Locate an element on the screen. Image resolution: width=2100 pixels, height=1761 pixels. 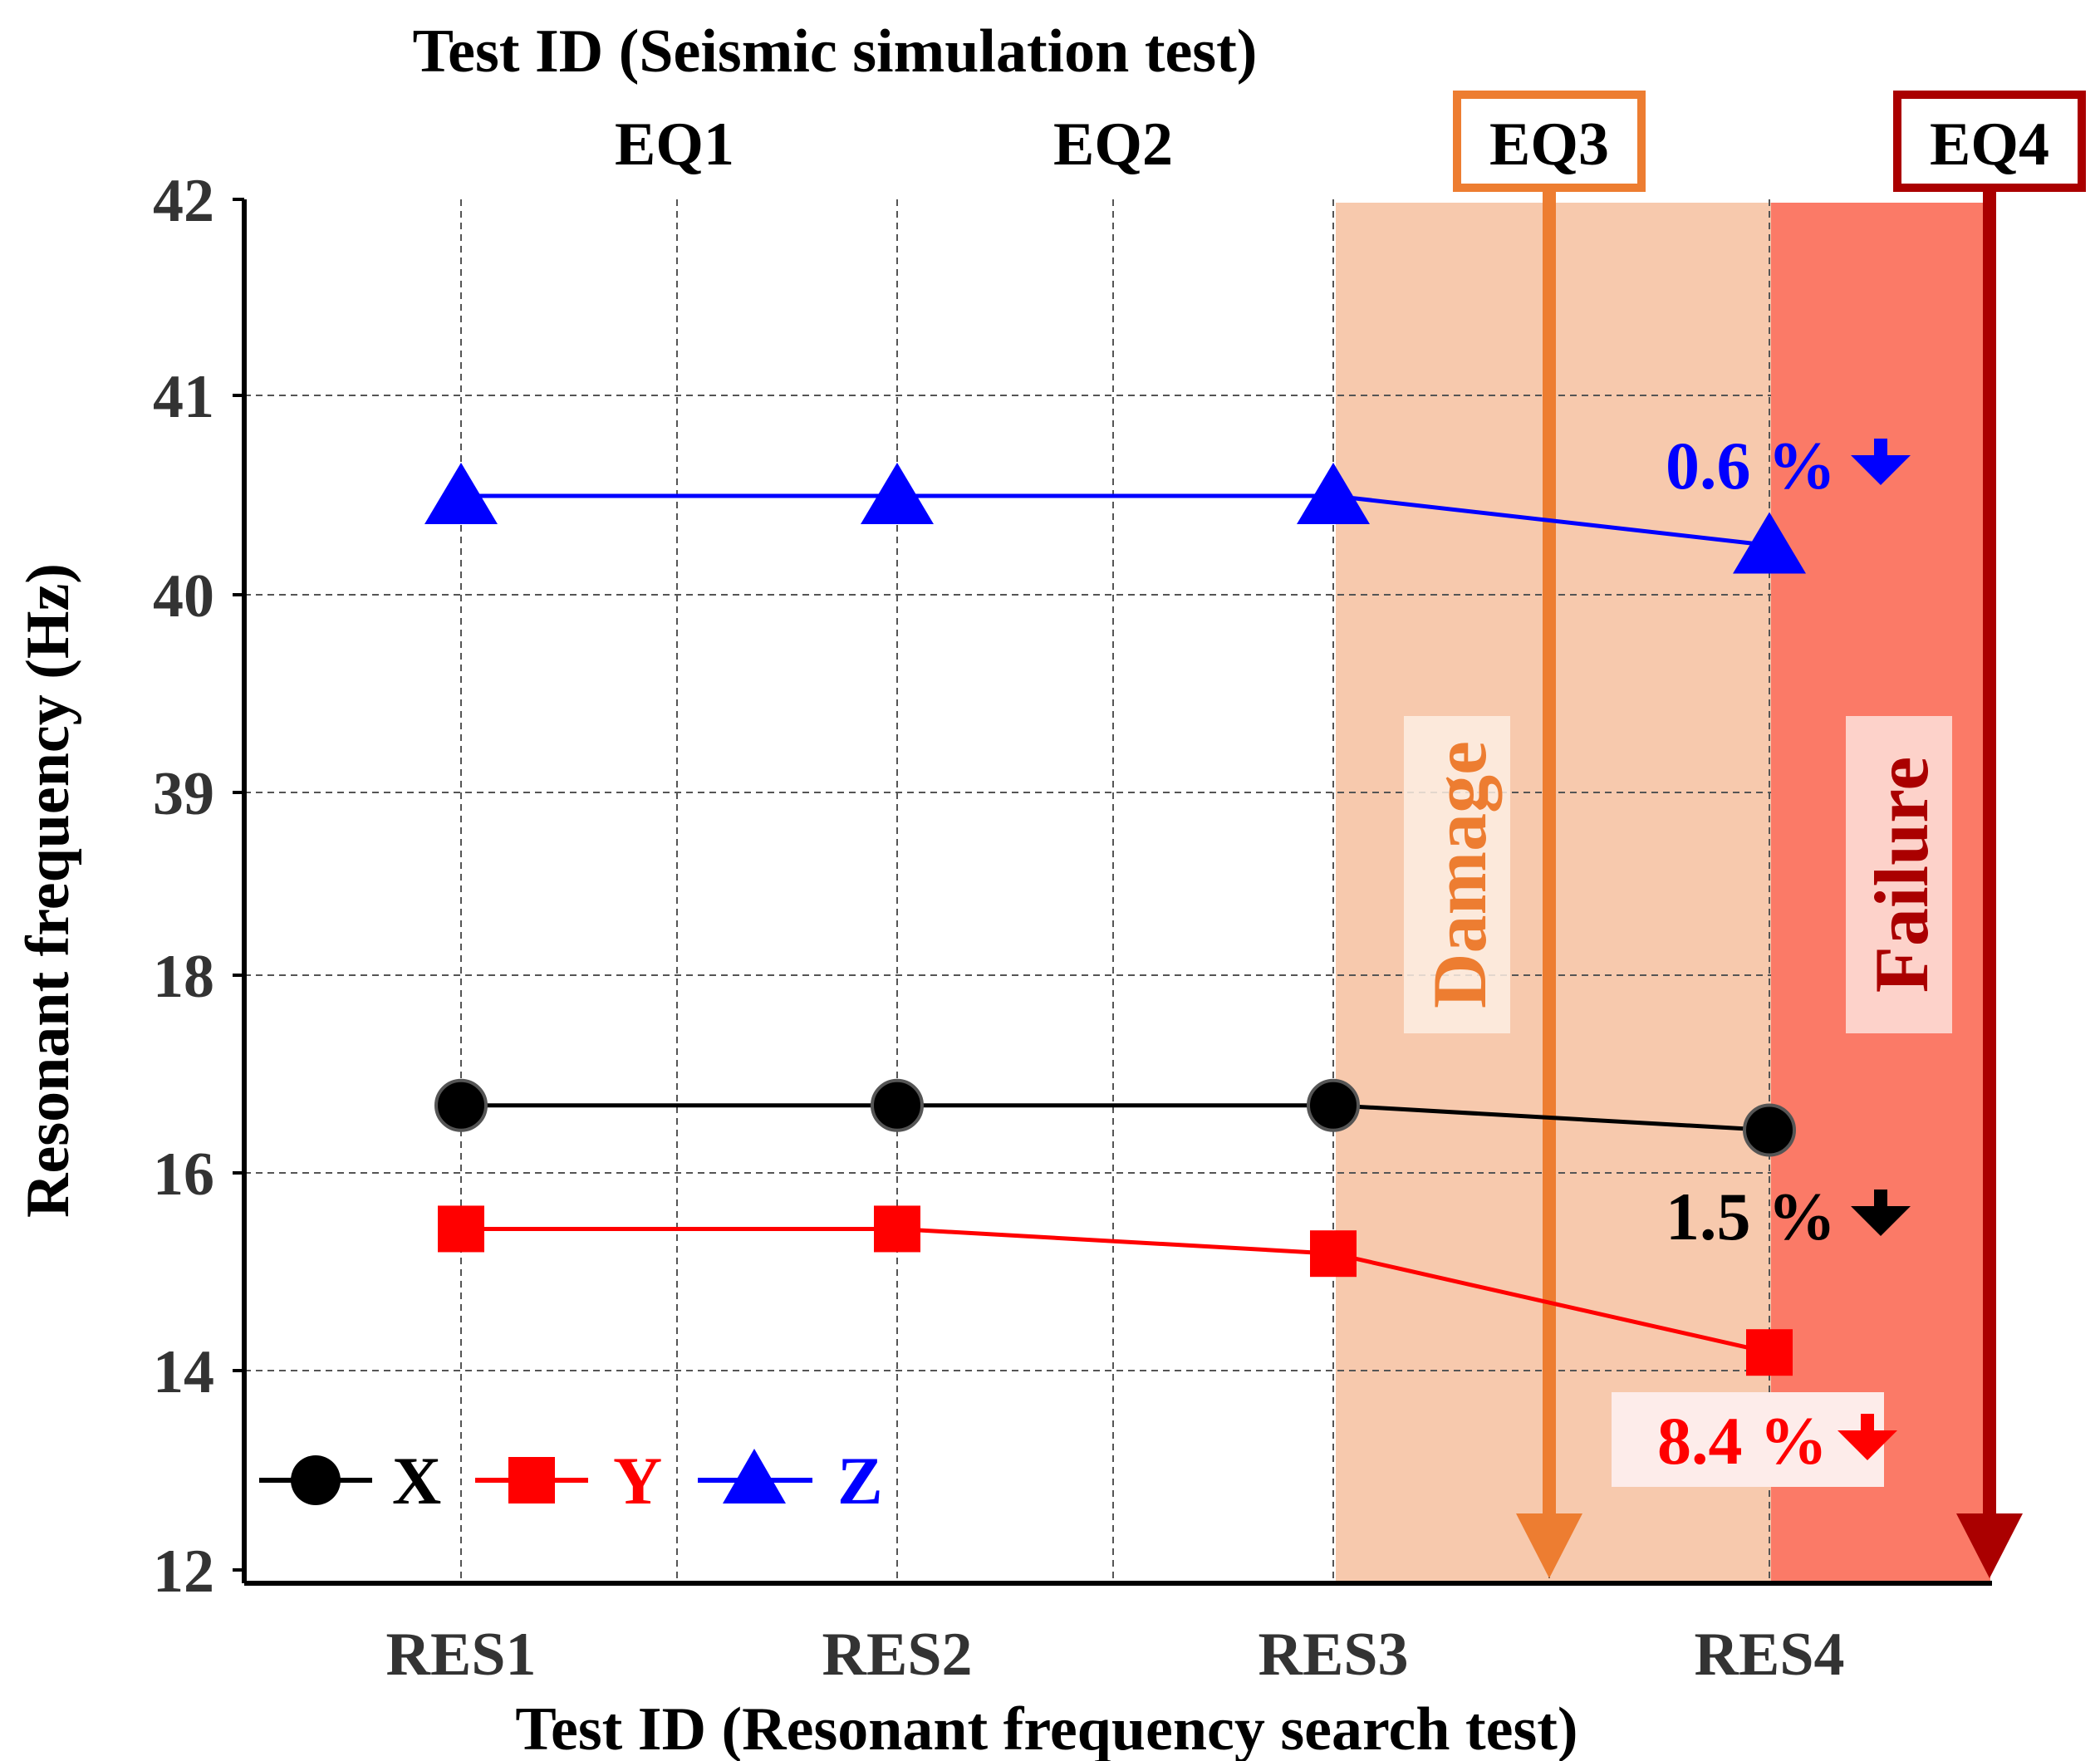
legend-label-z: Z is located at coordinates (860, 1480).